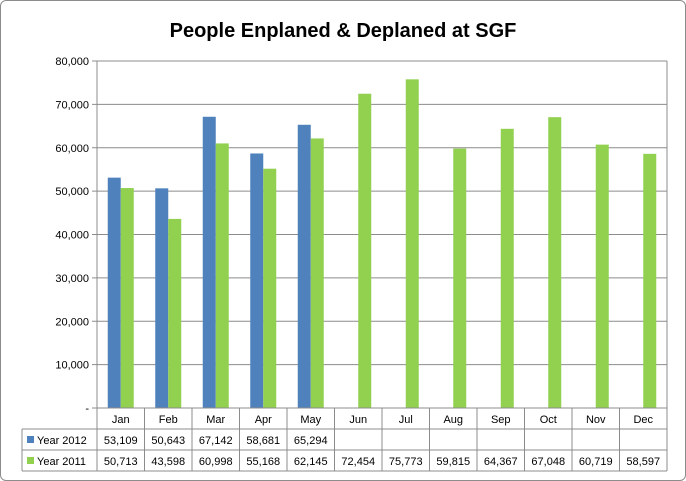 This screenshot has height=481, width=686. Describe the element at coordinates (72, 322) in the screenshot. I see `y-tick-label: 20,000` at that location.